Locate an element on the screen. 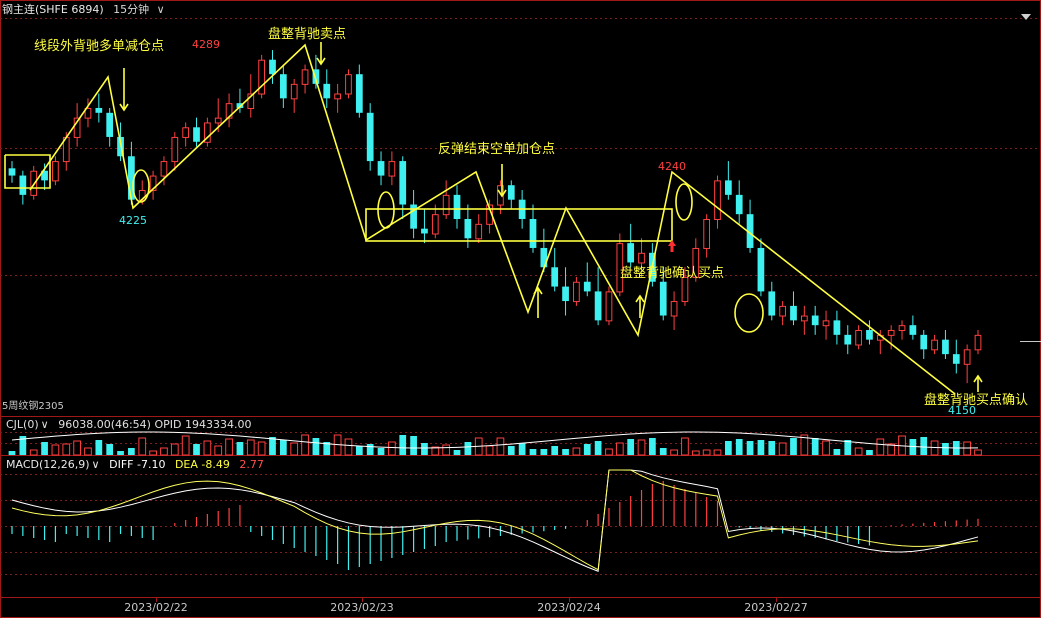 The width and height of the screenshot is (1041, 618). bottom-contract-label: 5周纹钢2305 is located at coordinates (33, 406).